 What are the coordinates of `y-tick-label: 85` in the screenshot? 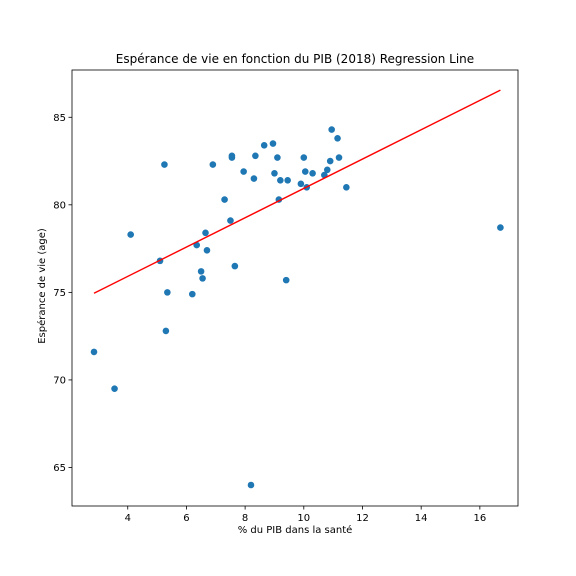 It's located at (59, 118).